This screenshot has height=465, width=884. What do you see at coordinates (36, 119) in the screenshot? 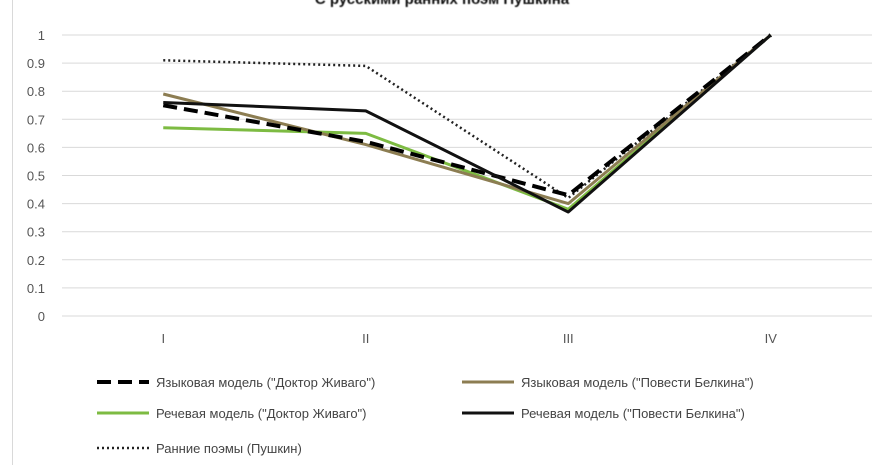
I see `y-tick-label: 0.7` at bounding box center [36, 119].